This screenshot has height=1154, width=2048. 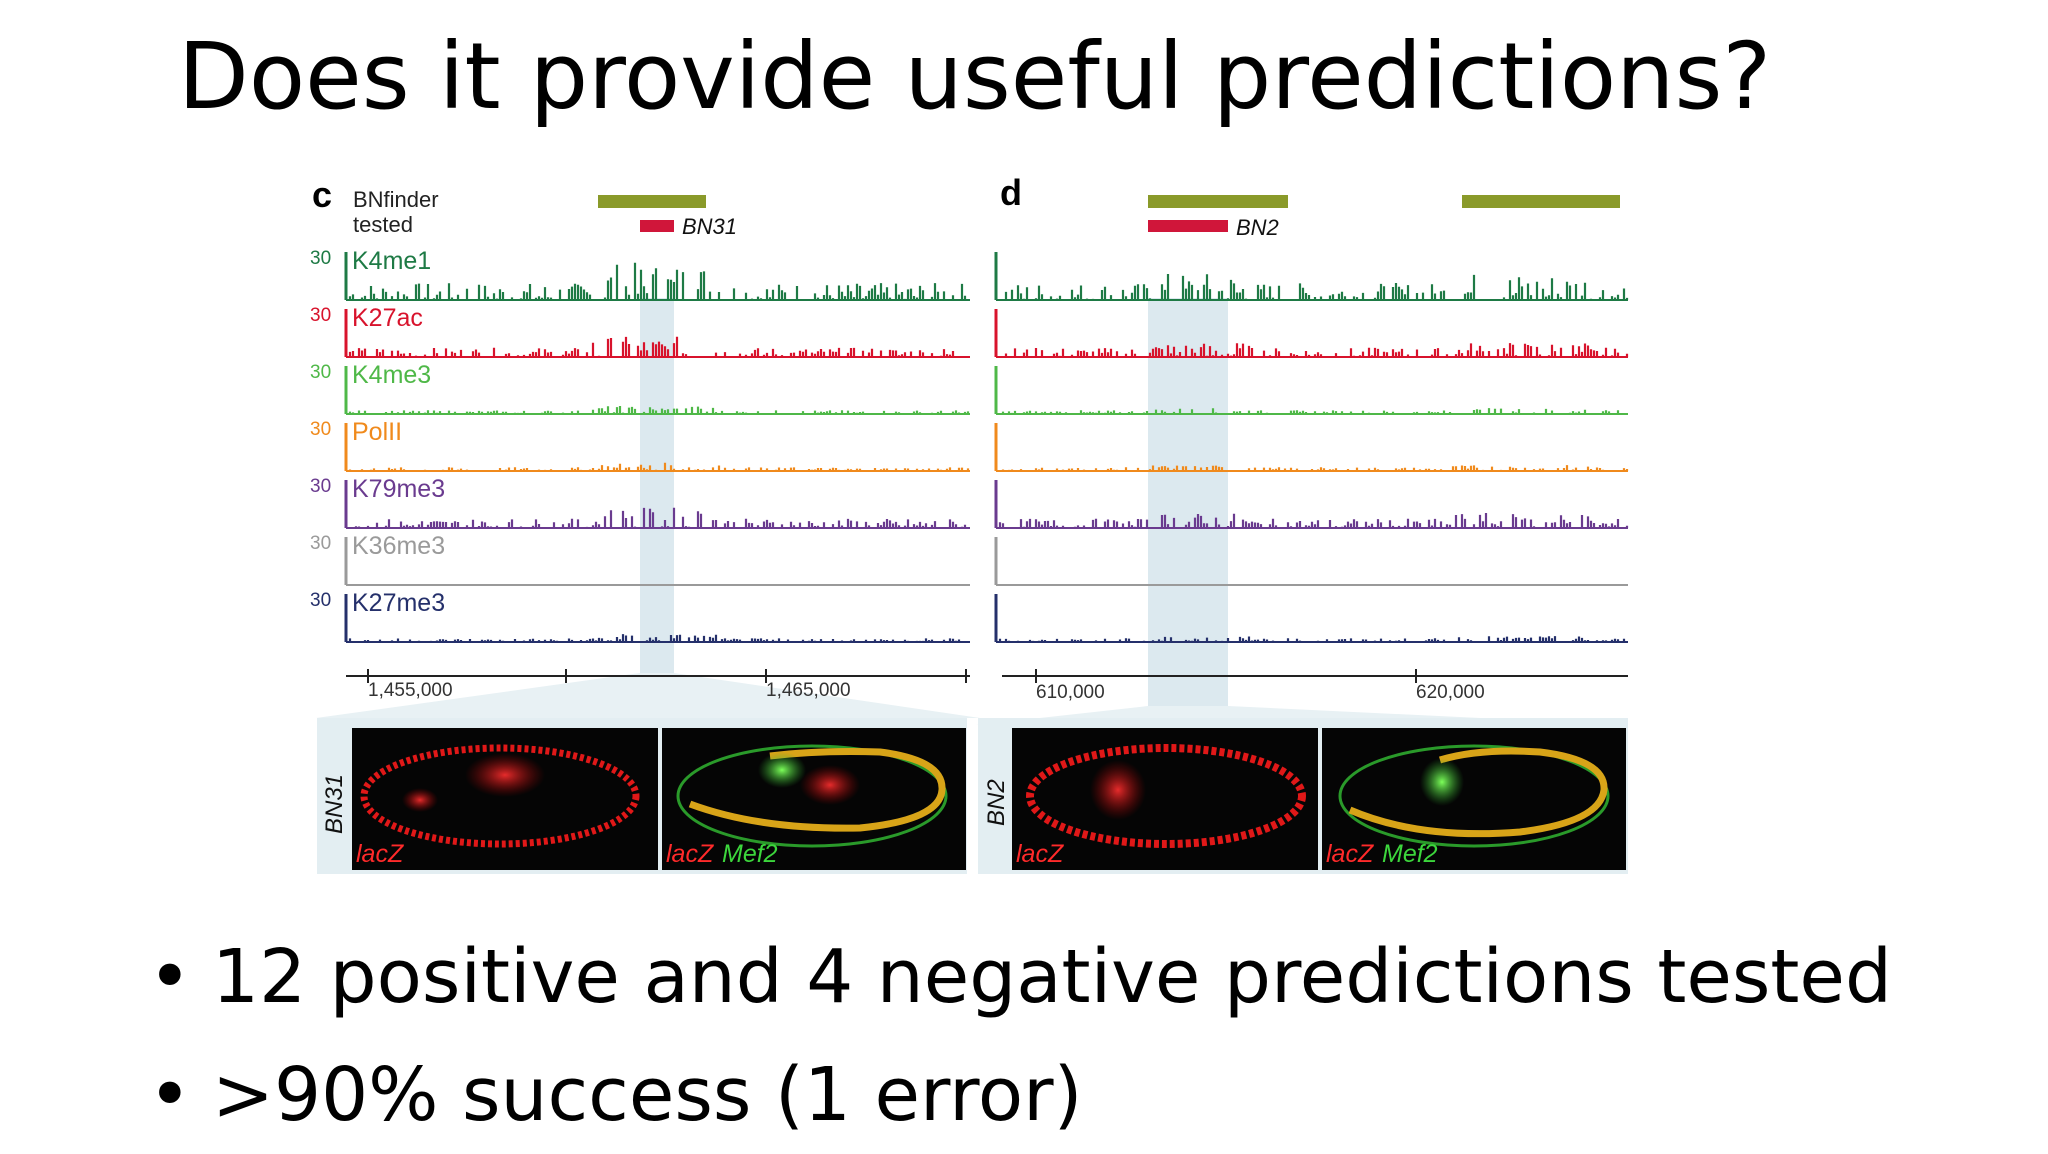 I want to click on panel-letter-c: c, so click(x=322, y=194).